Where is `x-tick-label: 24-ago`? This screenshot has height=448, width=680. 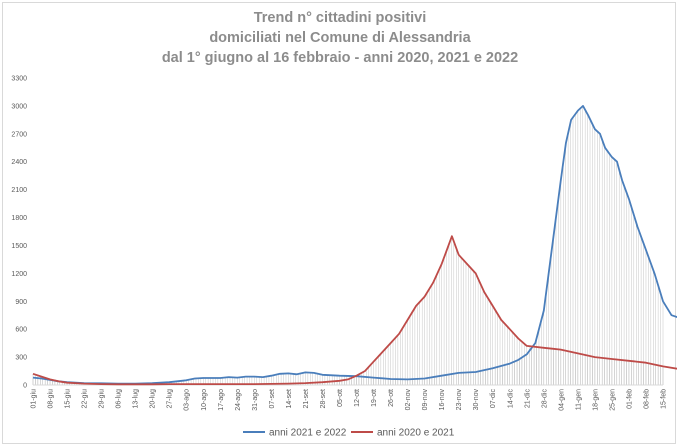
x-tick-label: 24-ago is located at coordinates (238, 400).